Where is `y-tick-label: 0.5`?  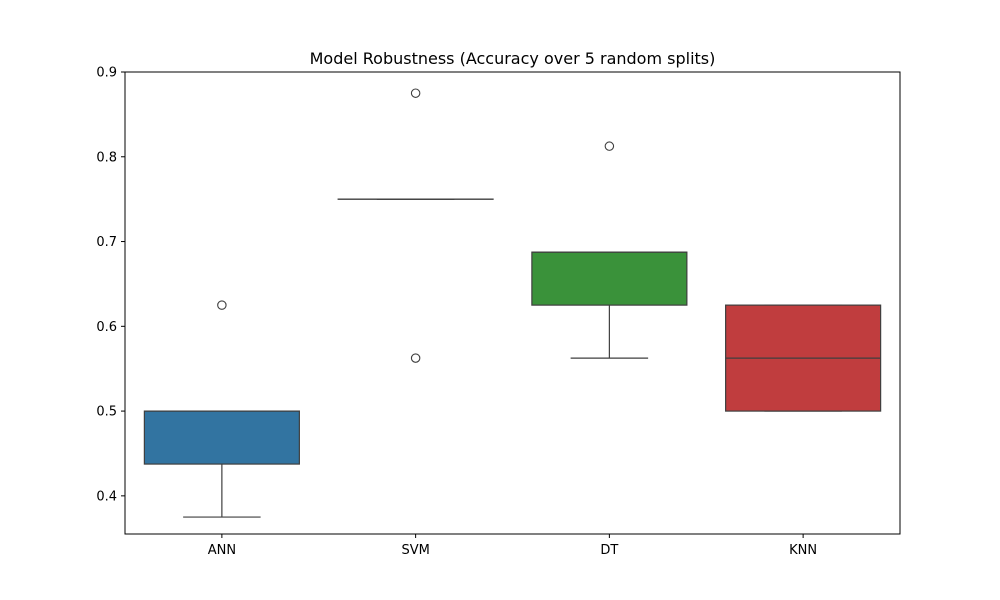 y-tick-label: 0.5 is located at coordinates (106, 412).